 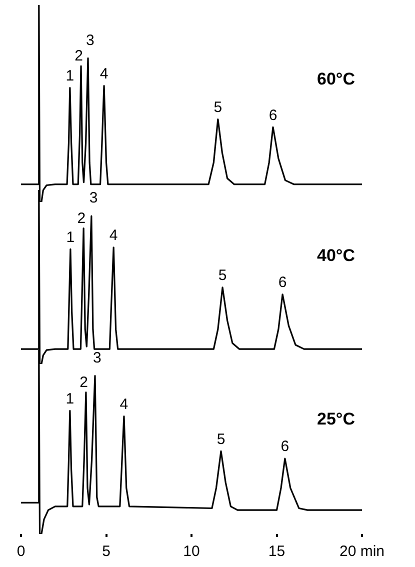 I want to click on x-tick-label: 5, so click(x=106, y=551).